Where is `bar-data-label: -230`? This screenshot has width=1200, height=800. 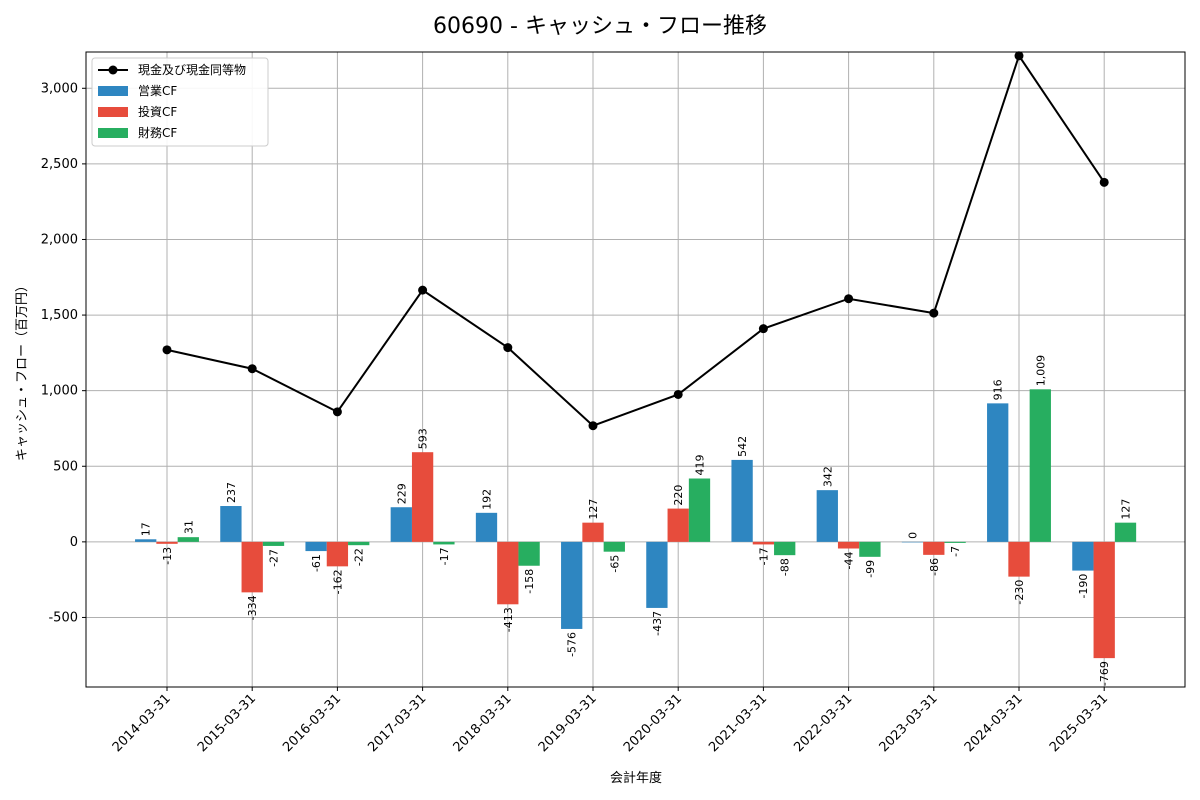 bar-data-label: -230 is located at coordinates (1019, 592).